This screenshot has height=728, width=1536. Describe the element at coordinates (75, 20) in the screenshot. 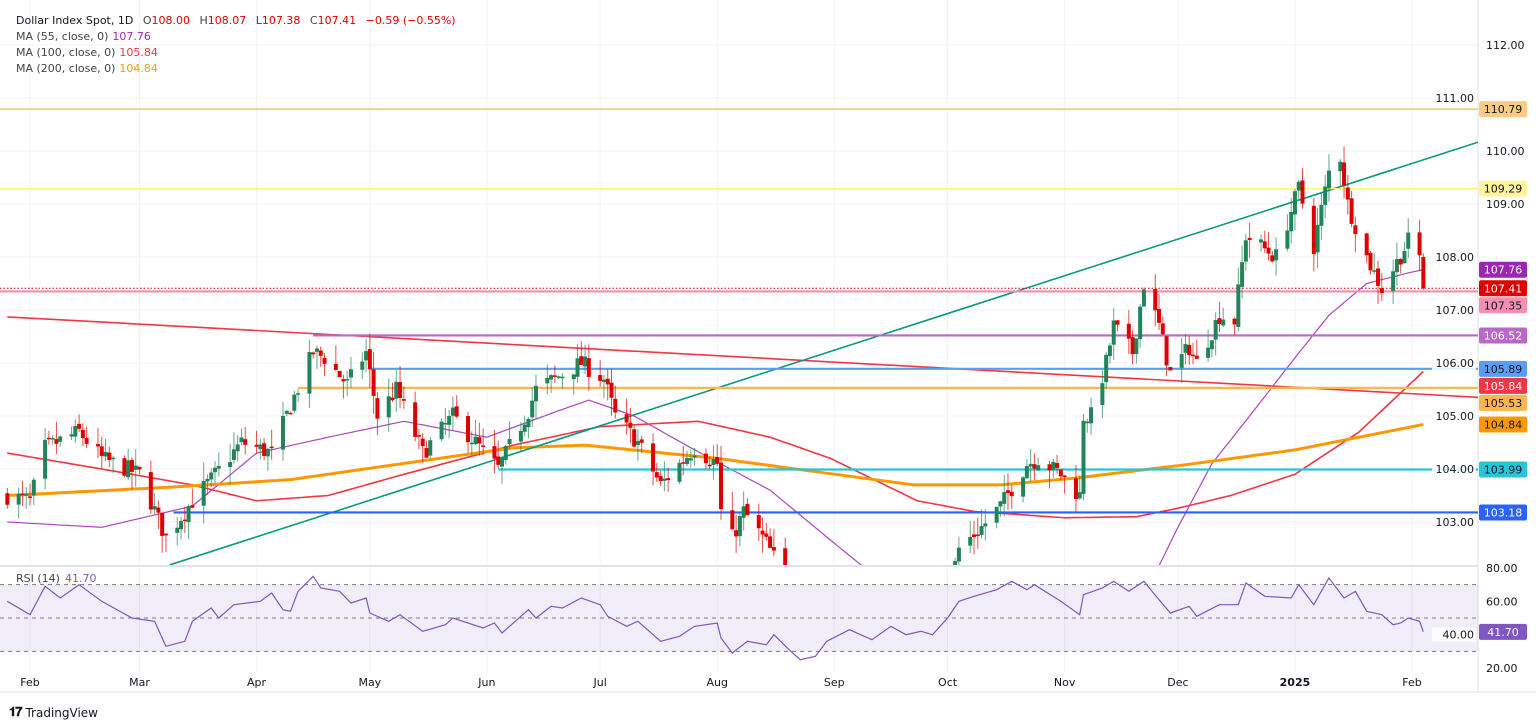

I see `symbol-title: Dollar Index Spot, 1D` at that location.